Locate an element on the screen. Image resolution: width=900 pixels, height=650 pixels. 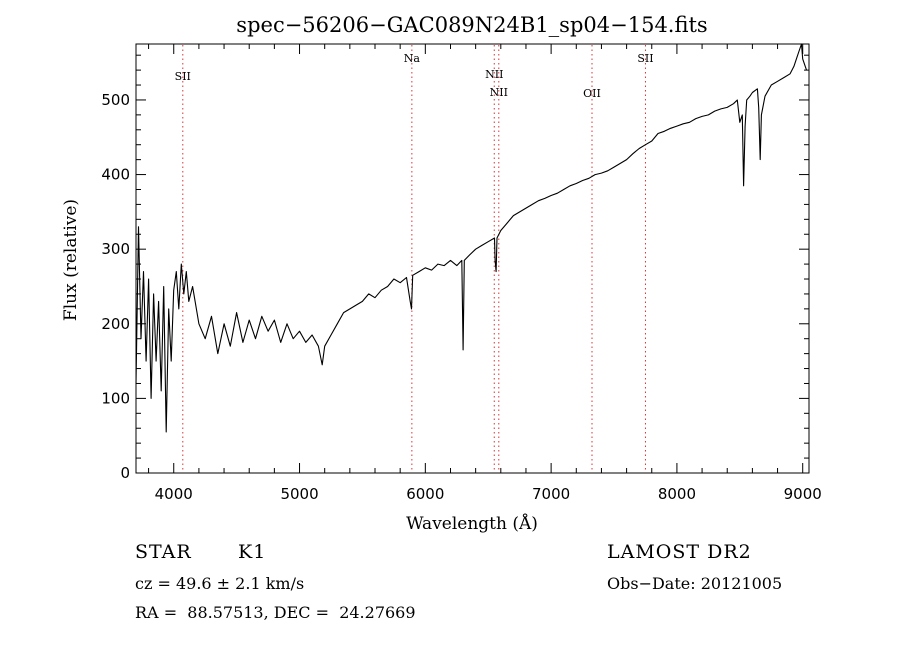
obs-date: Obs−Date: 20121005 is located at coordinates (695, 583).